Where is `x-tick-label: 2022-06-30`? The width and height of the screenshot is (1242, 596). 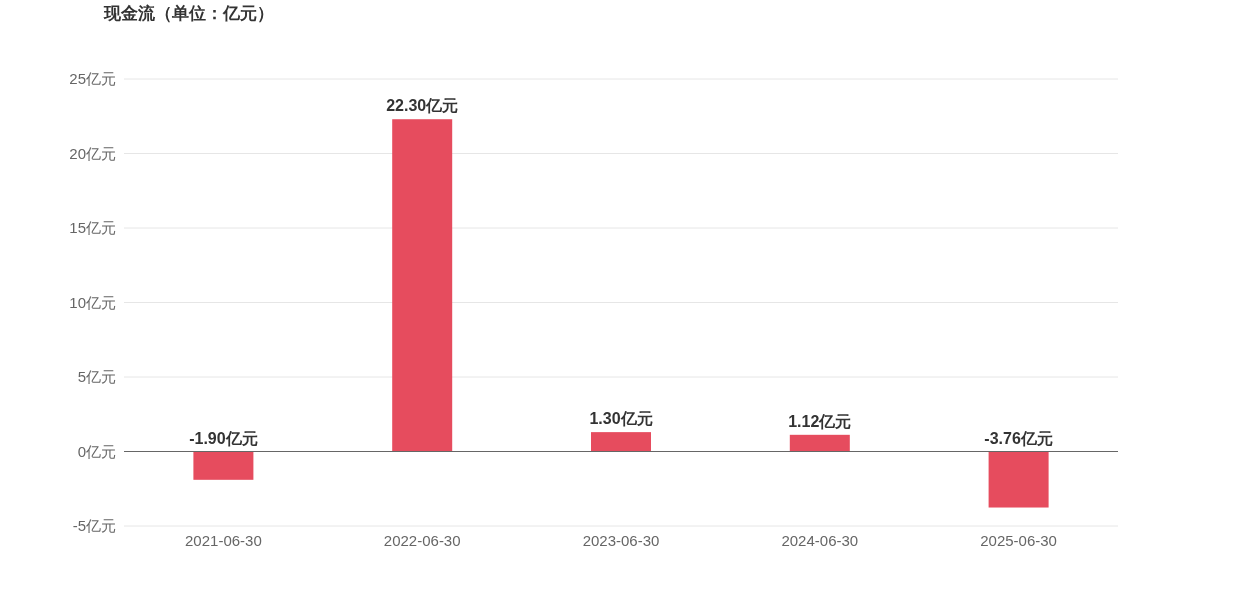
x-tick-label: 2022-06-30 is located at coordinates (422, 540).